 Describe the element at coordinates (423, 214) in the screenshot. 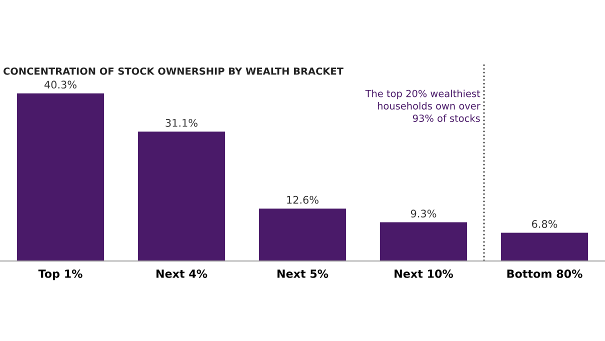

I see `data-label: 9.3%` at that location.